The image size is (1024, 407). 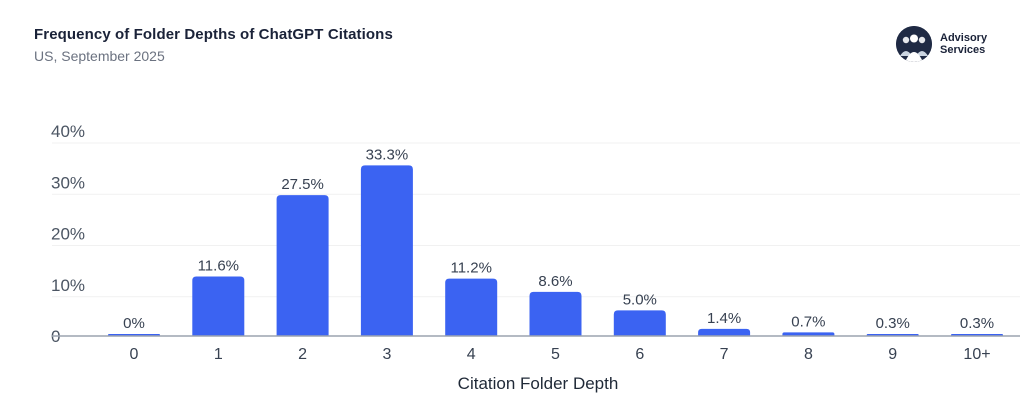 What do you see at coordinates (218, 266) in the screenshot?
I see `data-label: 11.6%` at bounding box center [218, 266].